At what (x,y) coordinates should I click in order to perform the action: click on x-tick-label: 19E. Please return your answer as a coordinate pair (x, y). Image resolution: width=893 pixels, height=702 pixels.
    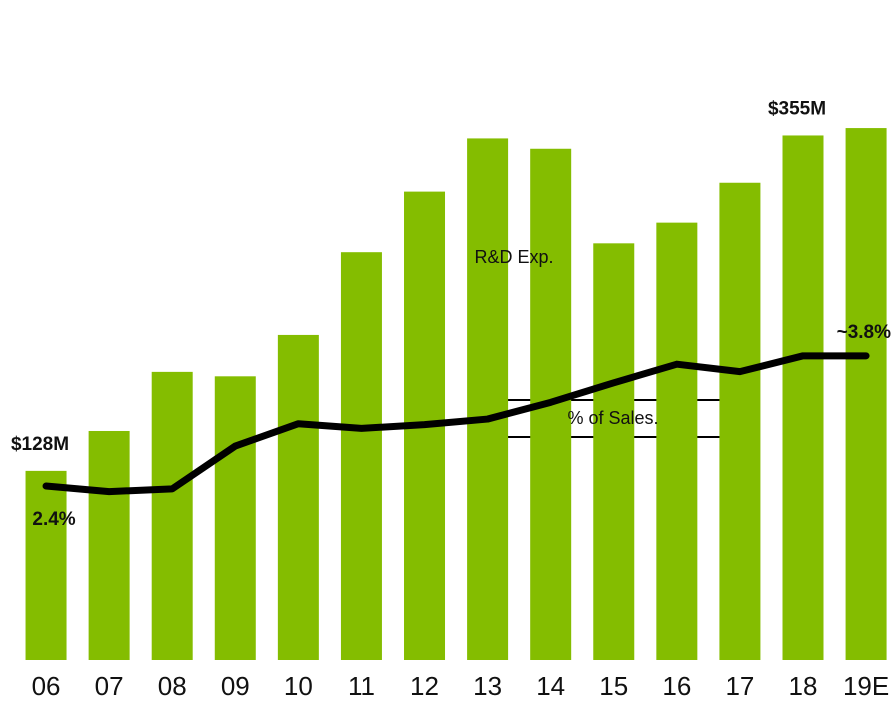
    Looking at the image, I should click on (866, 686).